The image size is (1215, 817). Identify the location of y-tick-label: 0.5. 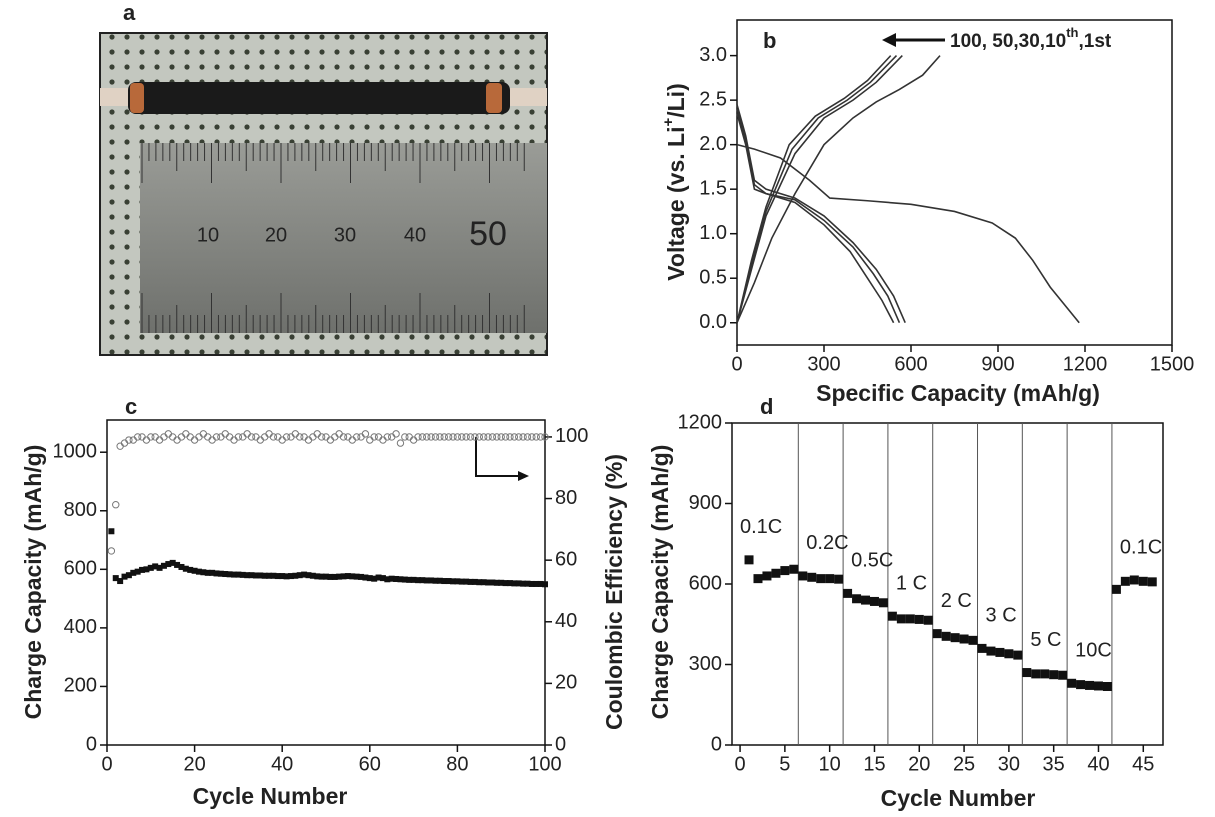
(713, 278).